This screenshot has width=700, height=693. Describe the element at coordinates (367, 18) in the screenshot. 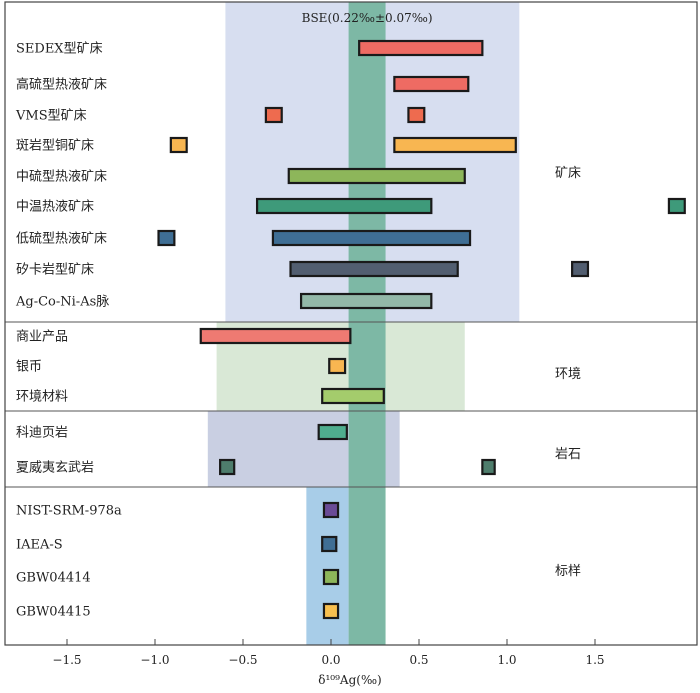

I see `bse-label: BSE(0.22‰±0.07‰)` at that location.